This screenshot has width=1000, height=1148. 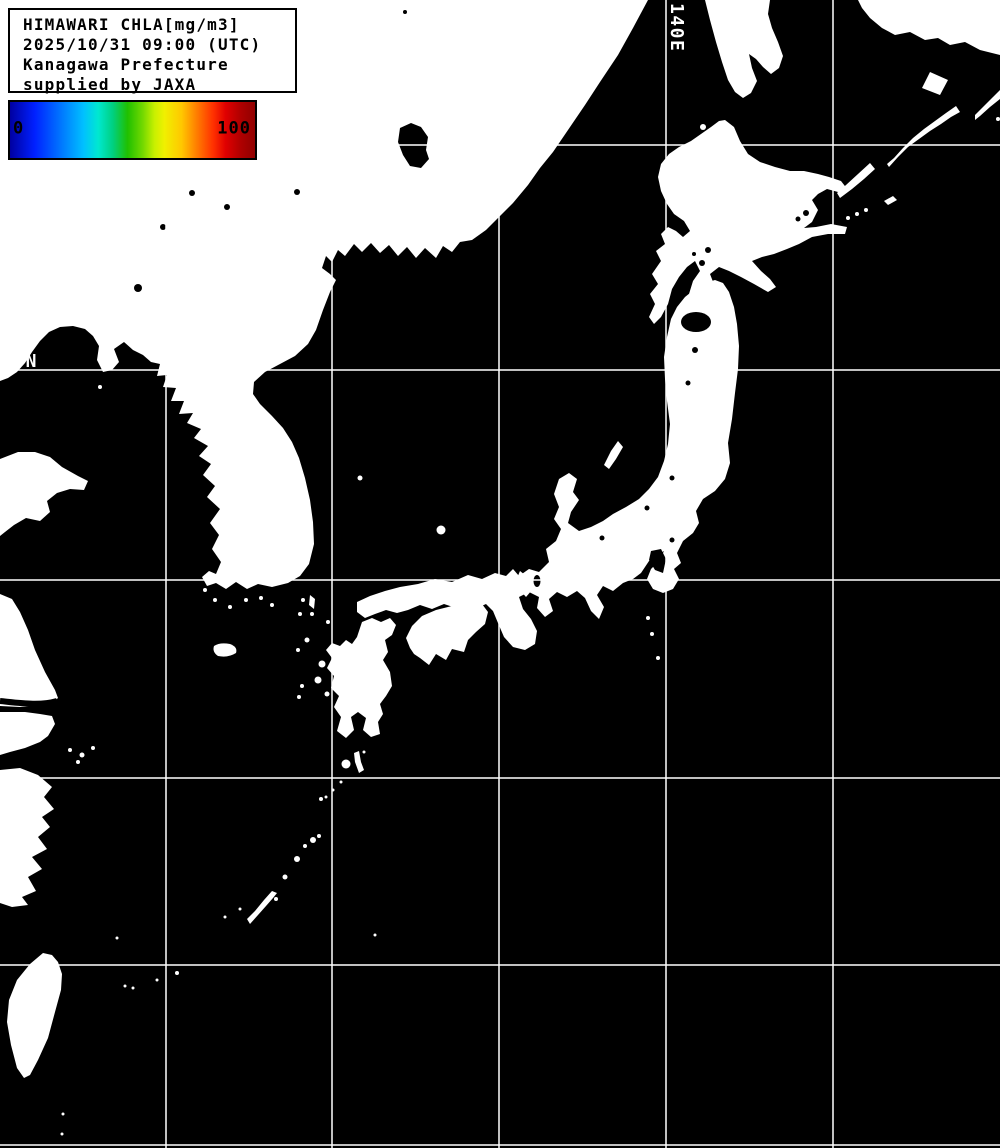 I want to click on sado-island, so click(x=613, y=455).